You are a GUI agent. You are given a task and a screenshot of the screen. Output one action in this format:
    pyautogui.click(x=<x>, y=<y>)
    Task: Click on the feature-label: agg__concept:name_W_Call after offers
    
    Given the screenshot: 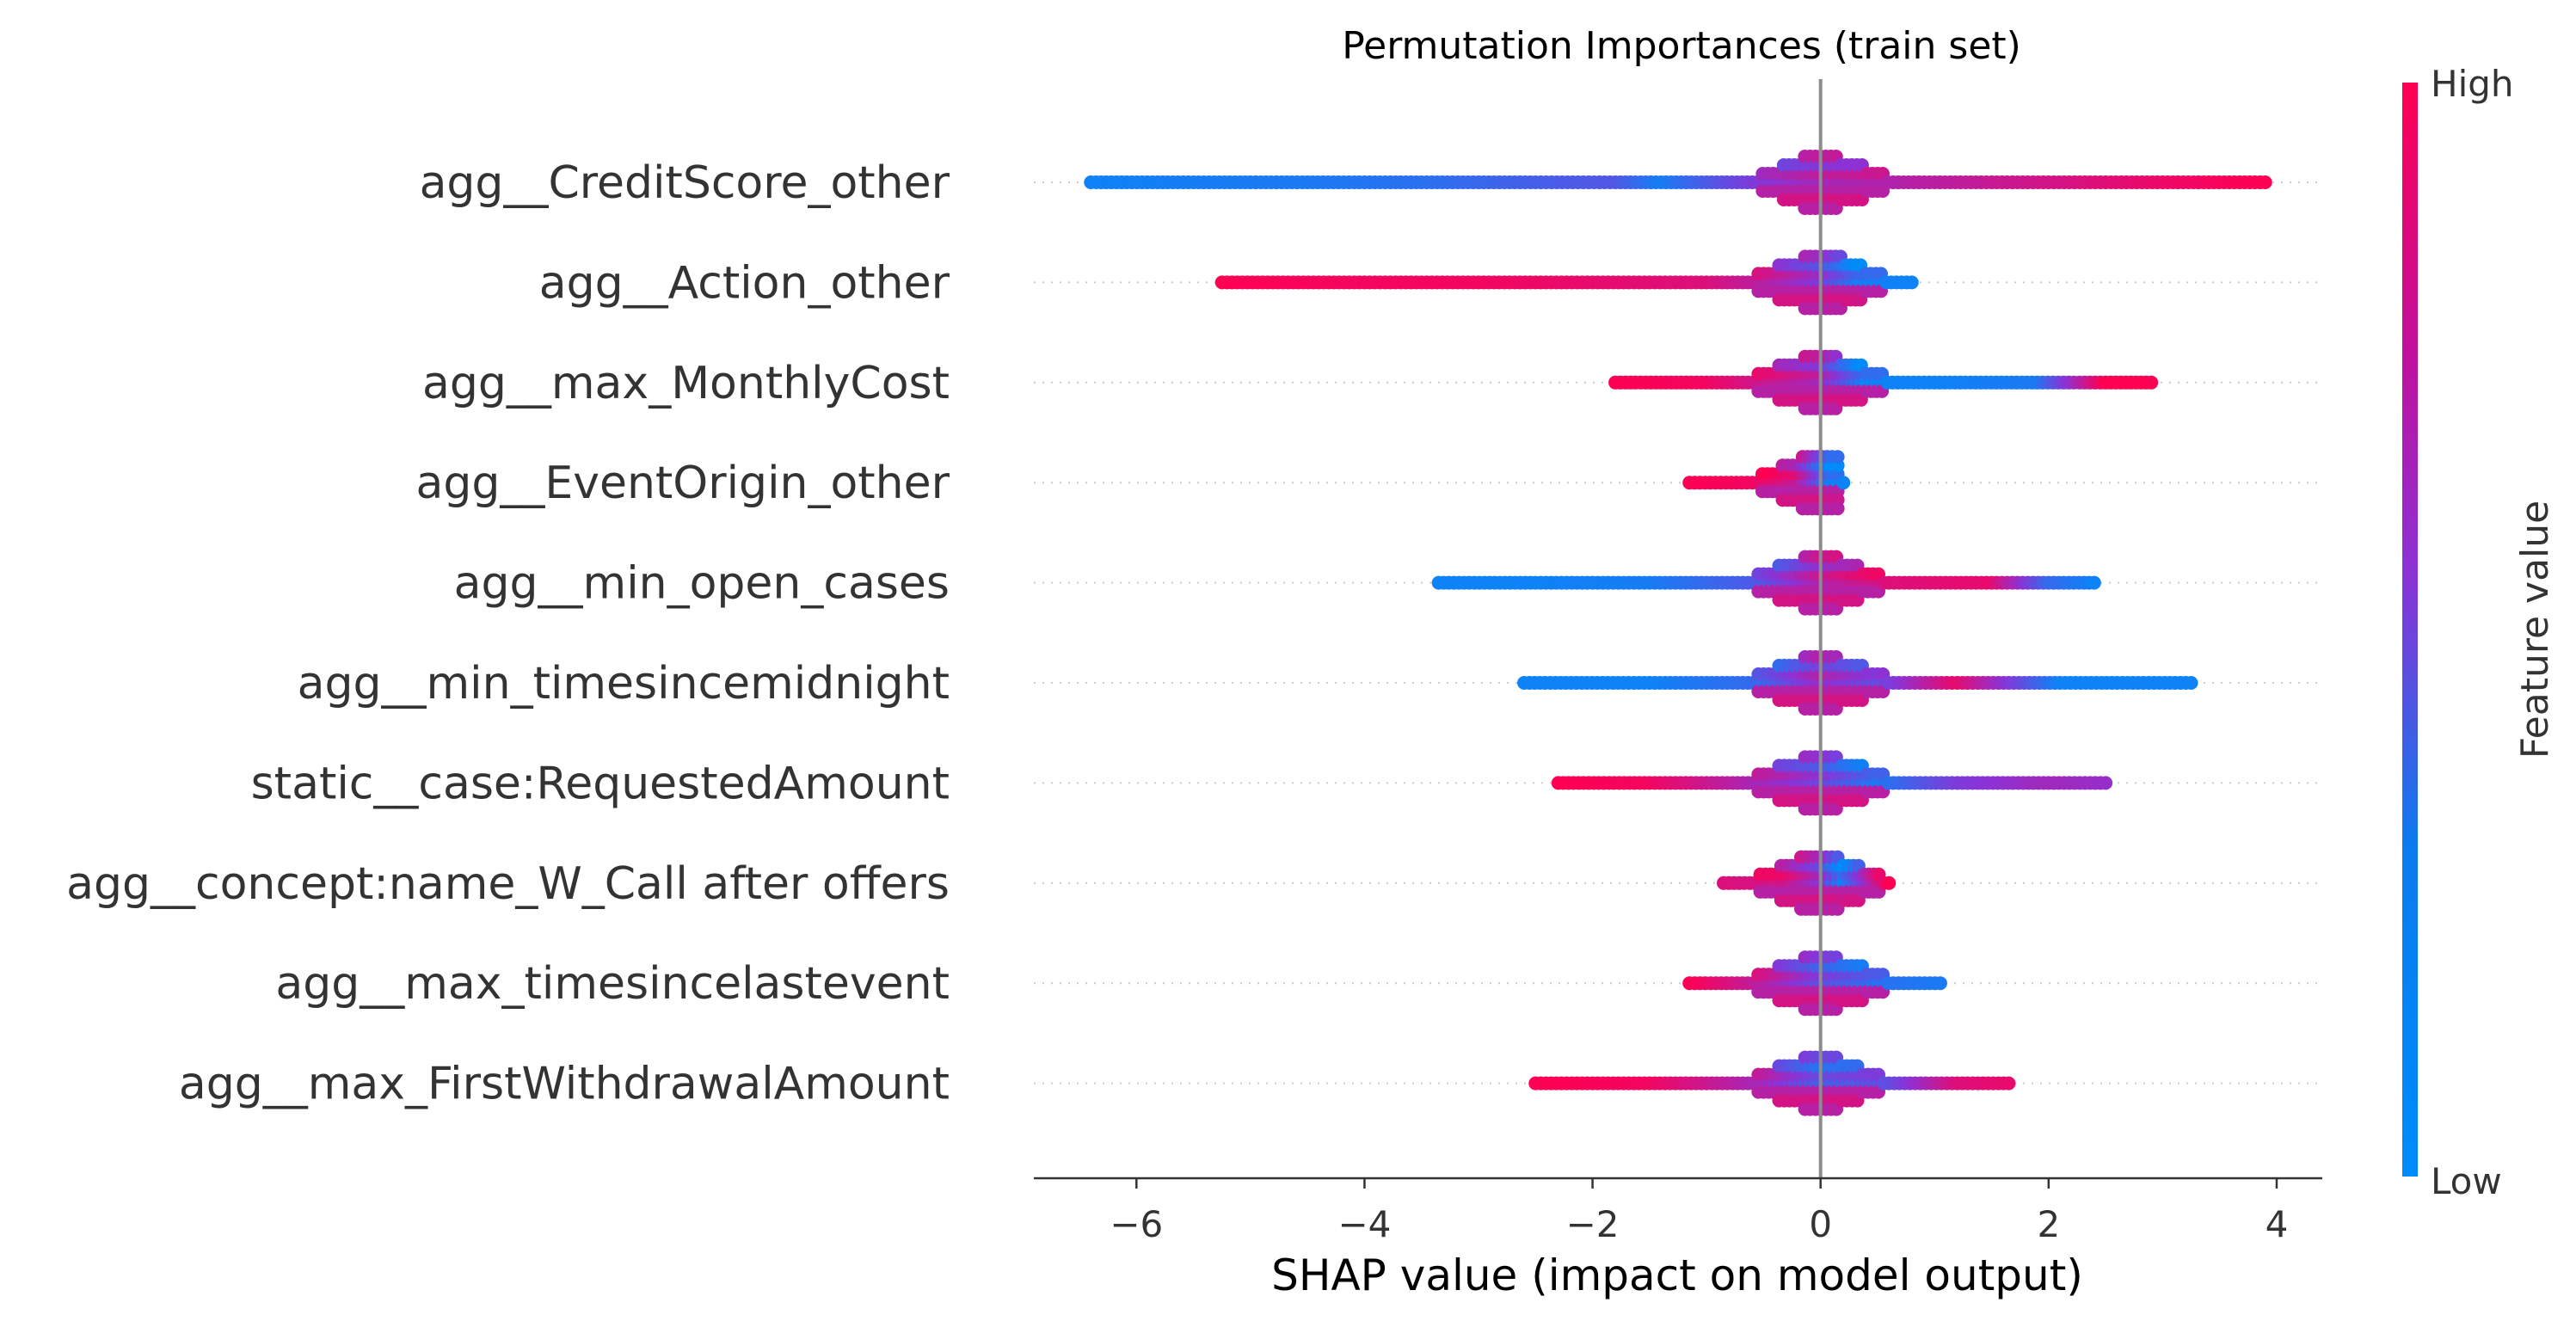 What is the action you would take?
    pyautogui.click(x=508, y=884)
    